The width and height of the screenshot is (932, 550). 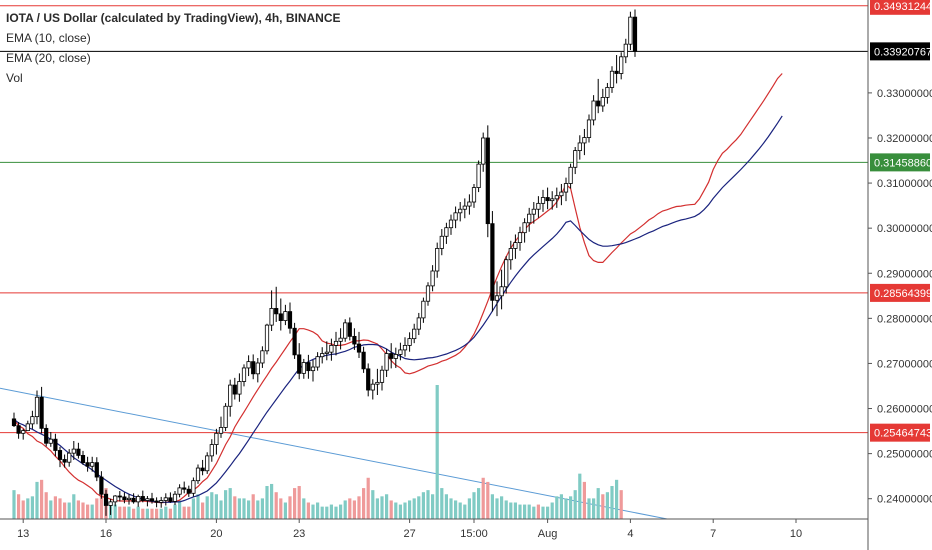 What do you see at coordinates (904, 455) in the screenshot?
I see `price-tick-label: 0.25000000` at bounding box center [904, 455].